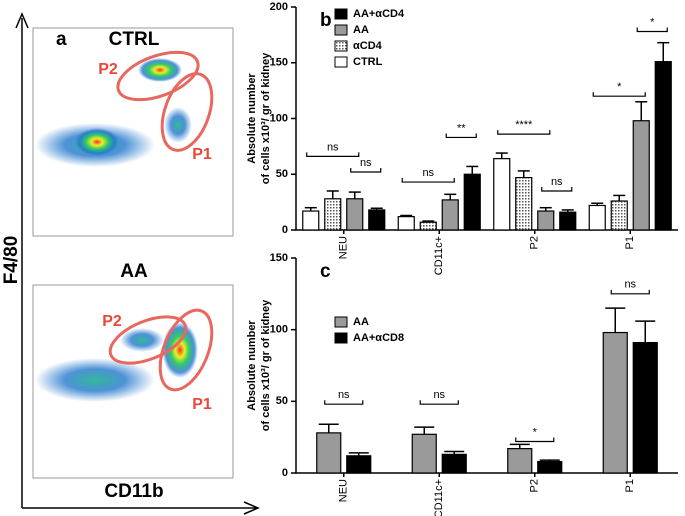 This screenshot has width=685, height=516. I want to click on legend-label: AA+αCD4, so click(379, 14).